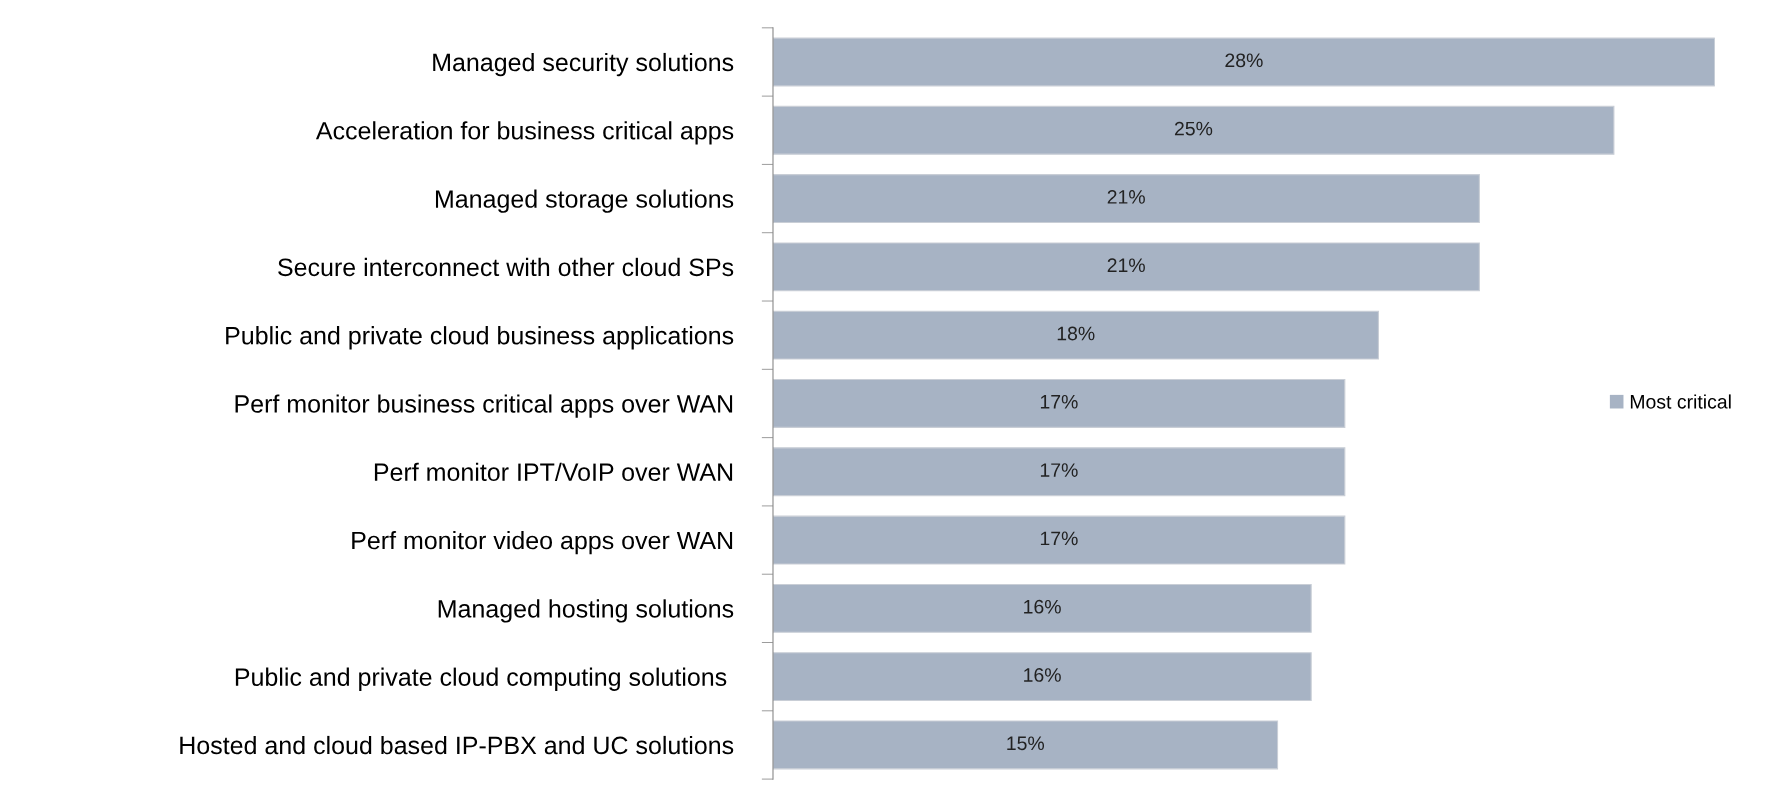 The height and width of the screenshot is (795, 1777). What do you see at coordinates (484, 406) in the screenshot?
I see `y-tick-label: Perf monitor business critical apps over WAN` at bounding box center [484, 406].